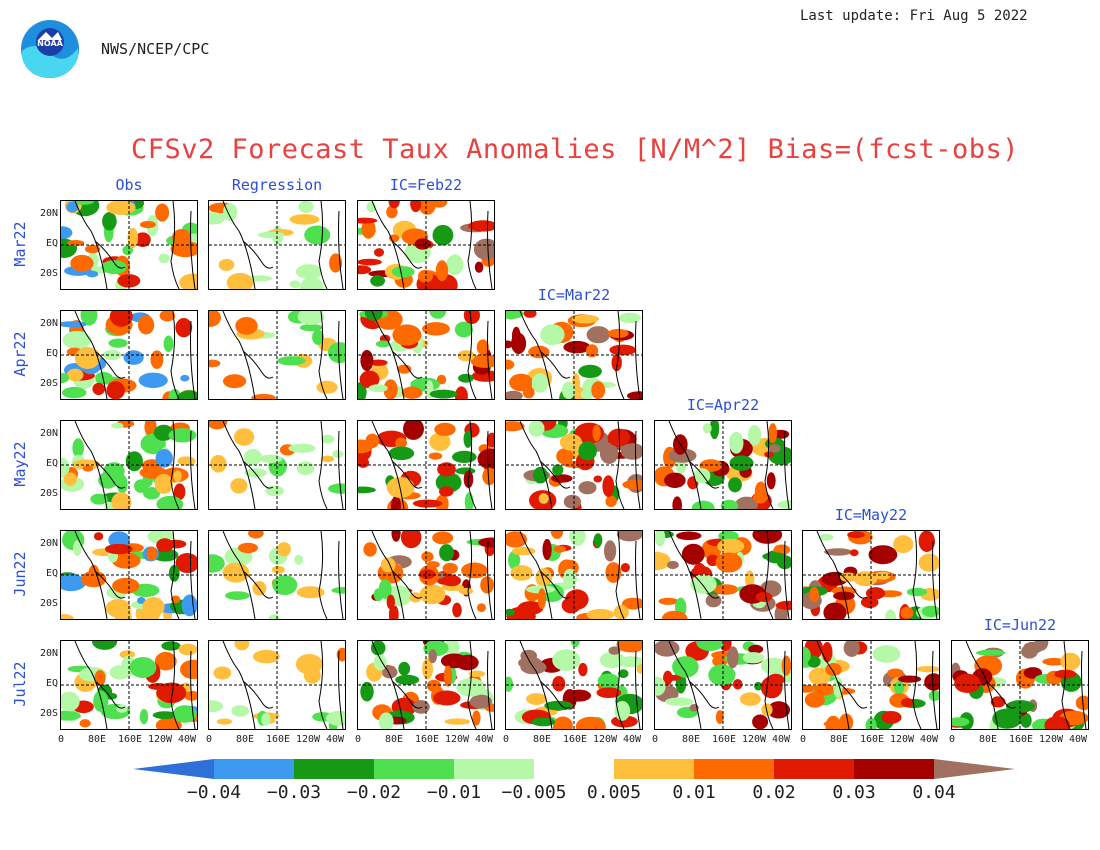 This screenshot has height=850, width=1100. What do you see at coordinates (614, 792) in the screenshot?
I see `colorbar-label: 0.005` at bounding box center [614, 792].